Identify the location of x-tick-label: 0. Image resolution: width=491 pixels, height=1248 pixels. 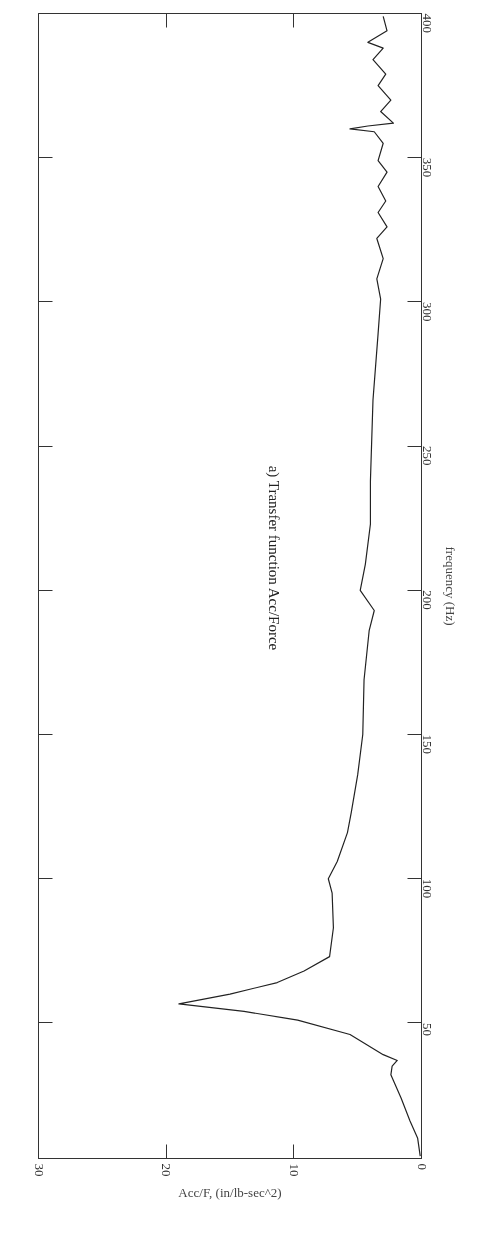
(422, 1166).